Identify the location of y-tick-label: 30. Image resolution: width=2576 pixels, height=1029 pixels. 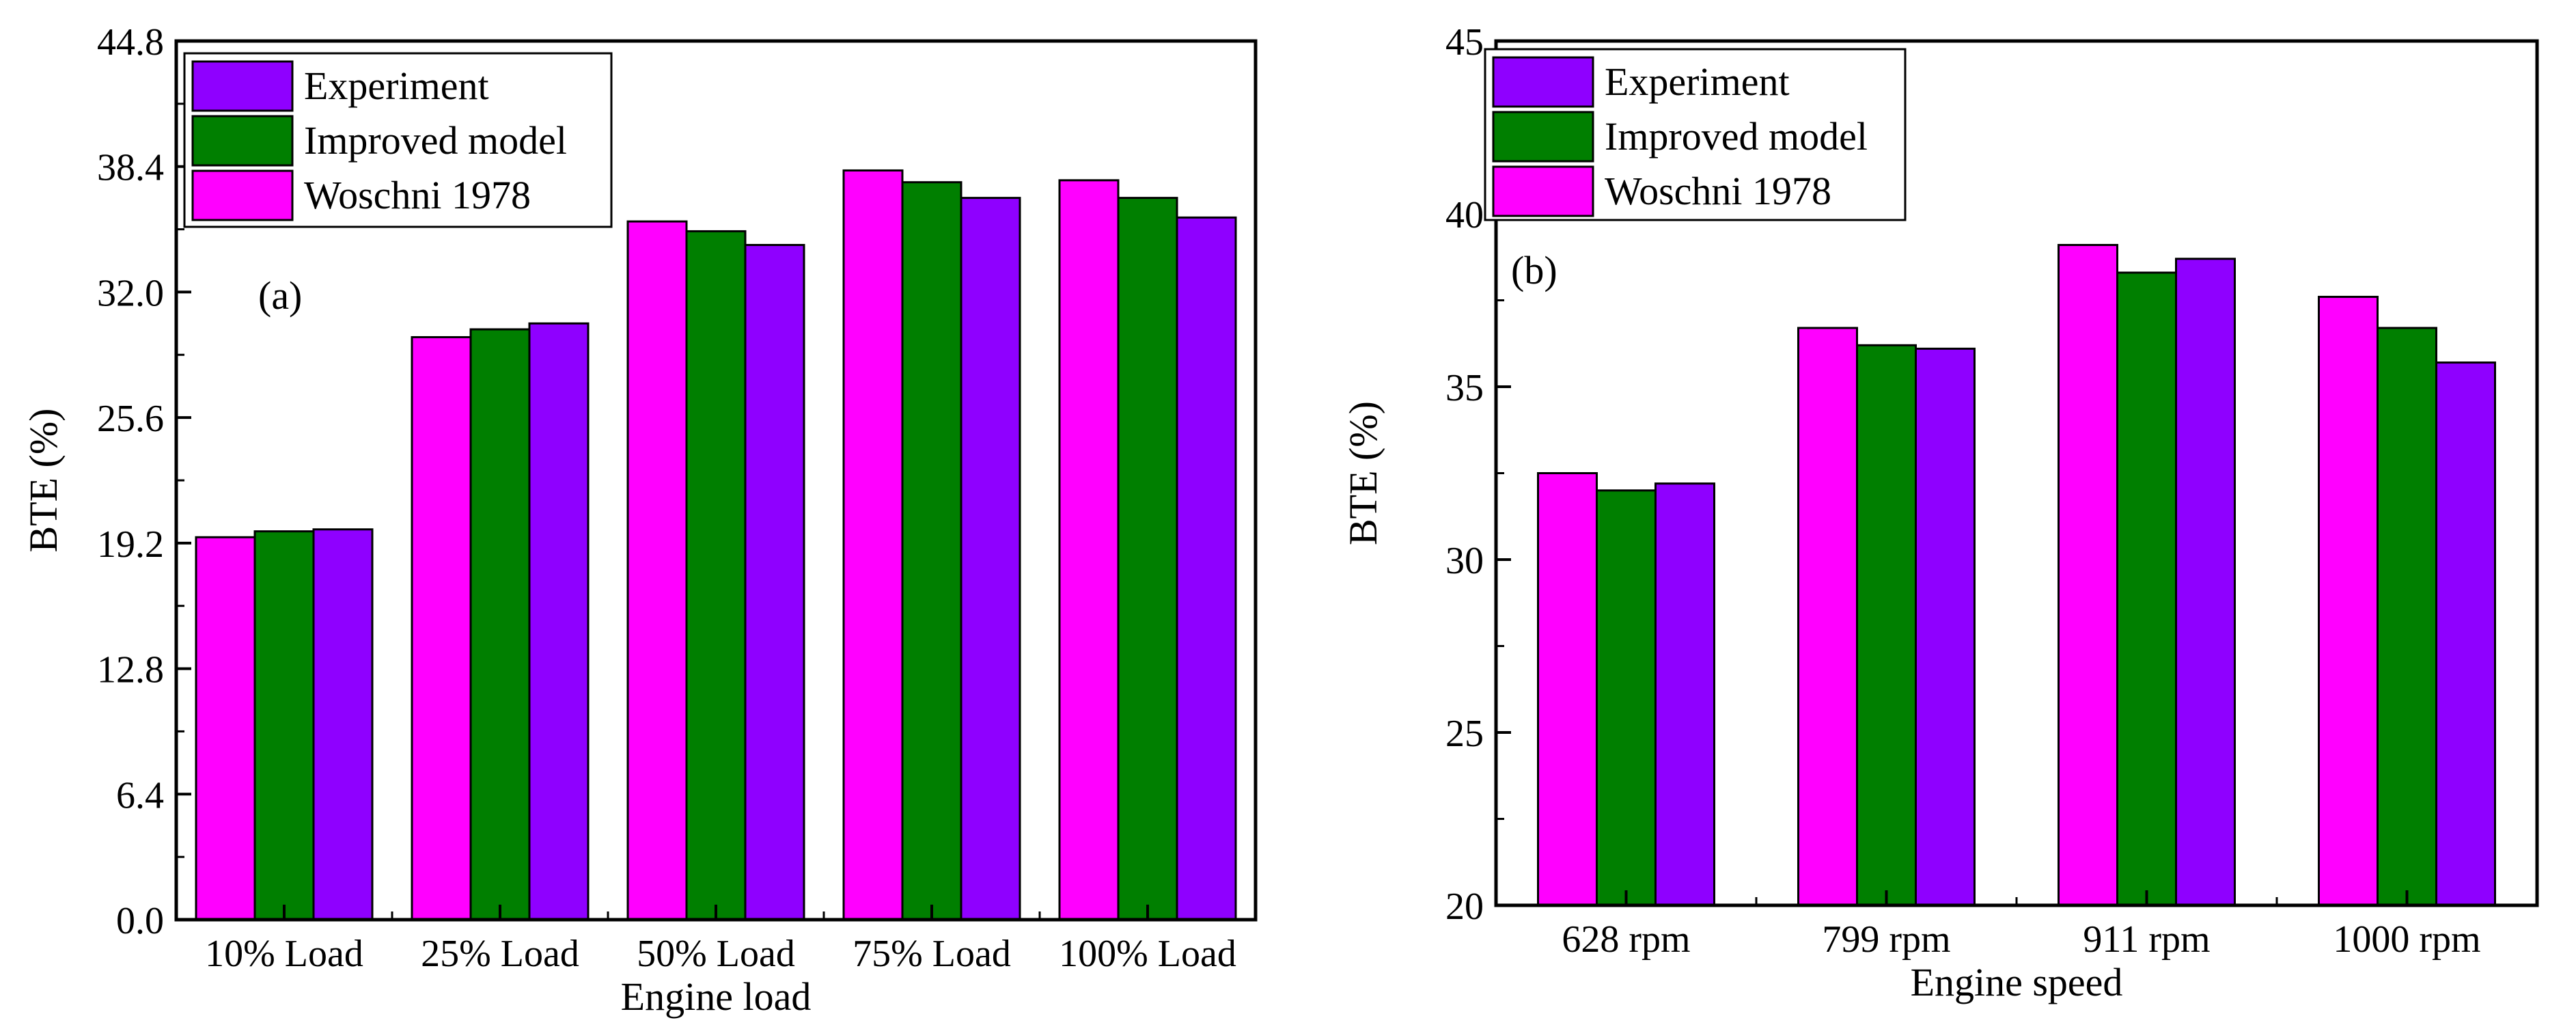
(1465, 561).